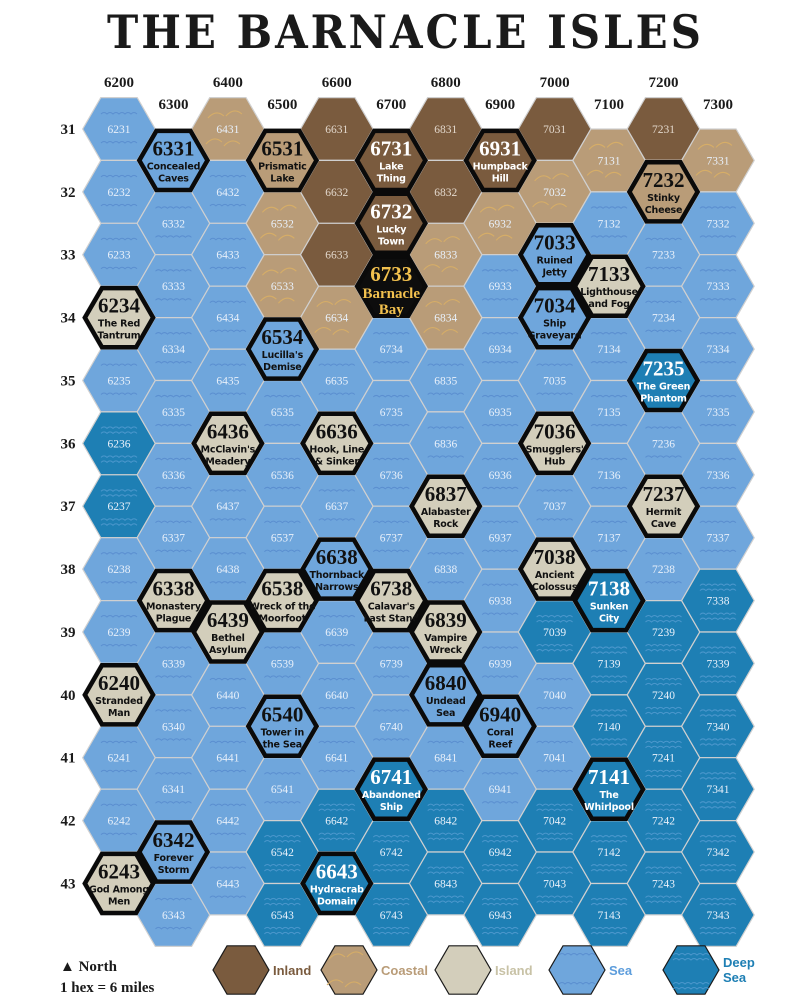 The height and width of the screenshot is (1000, 811). I want to click on hex-6739: 6739, so click(391, 663).